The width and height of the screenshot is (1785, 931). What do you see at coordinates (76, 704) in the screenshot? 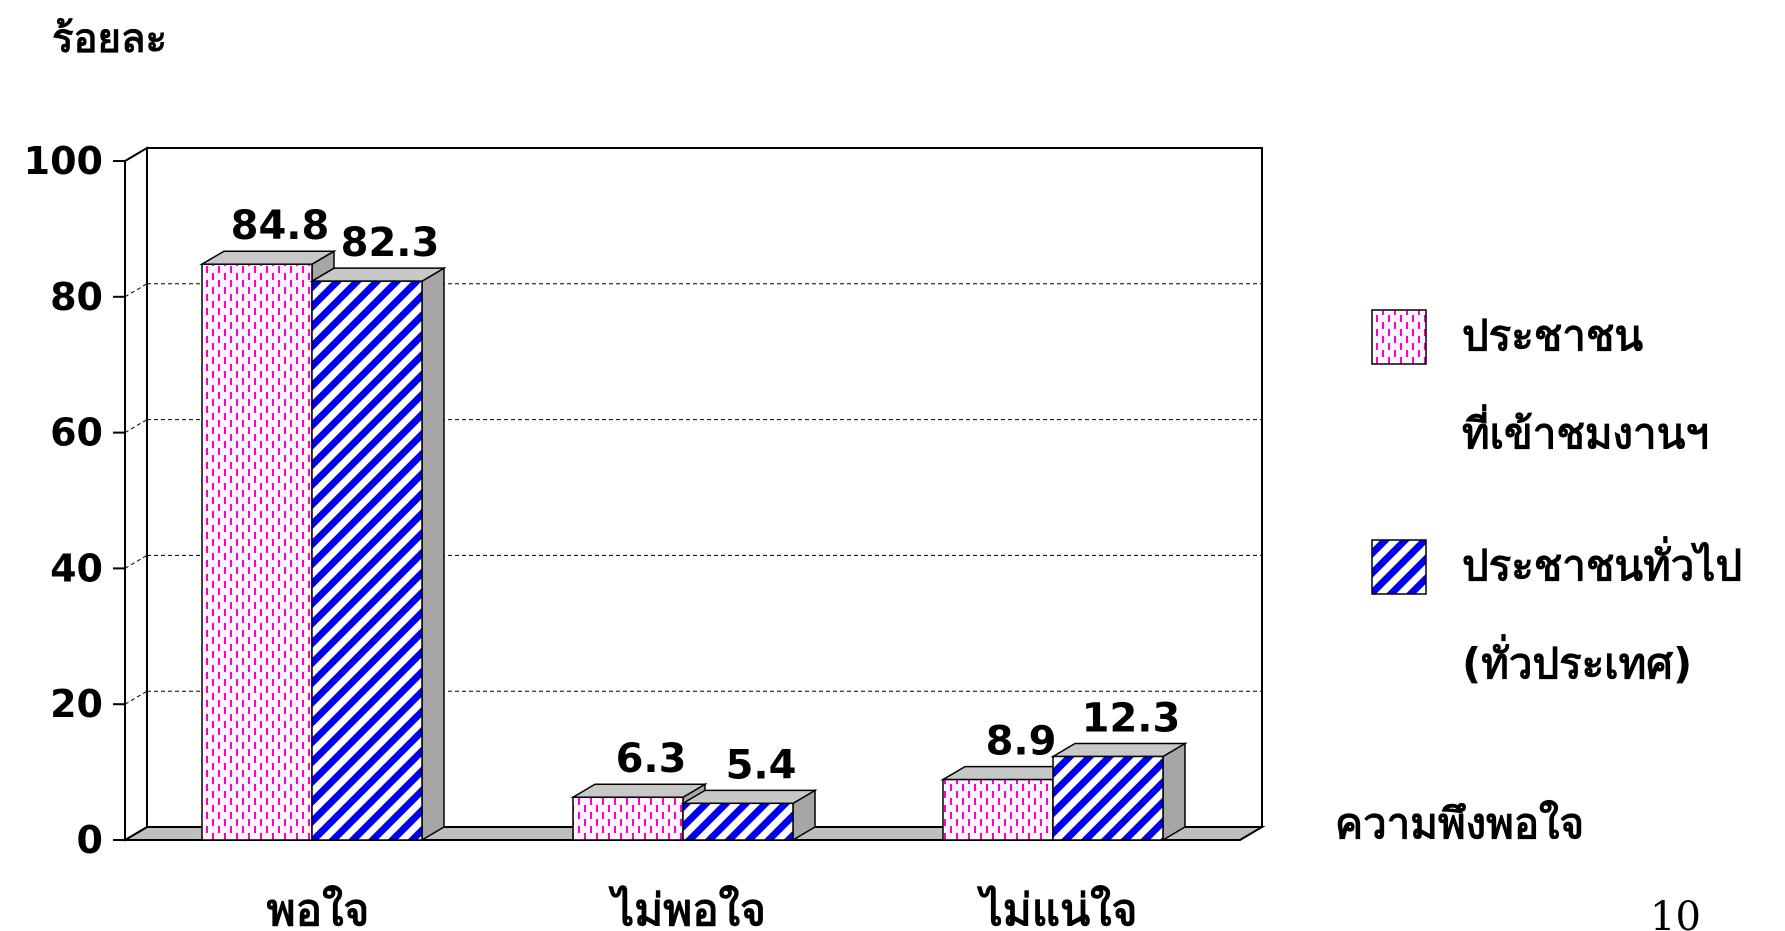
I see `y-tick-label: 20` at bounding box center [76, 704].